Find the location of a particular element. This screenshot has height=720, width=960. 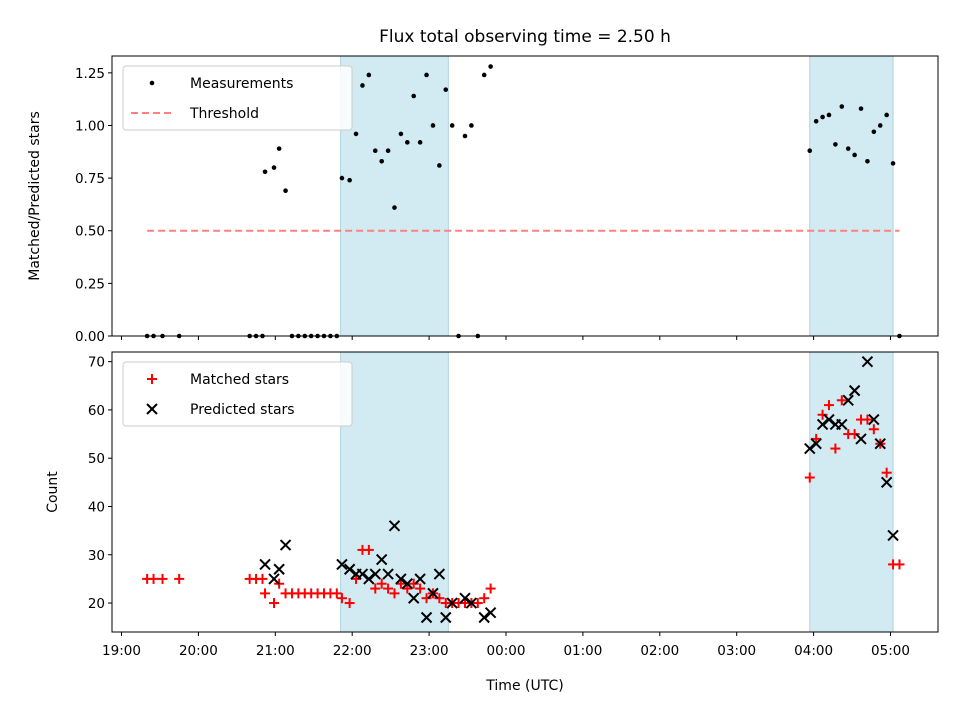

x-tick-label: 04:00 is located at coordinates (813, 651).